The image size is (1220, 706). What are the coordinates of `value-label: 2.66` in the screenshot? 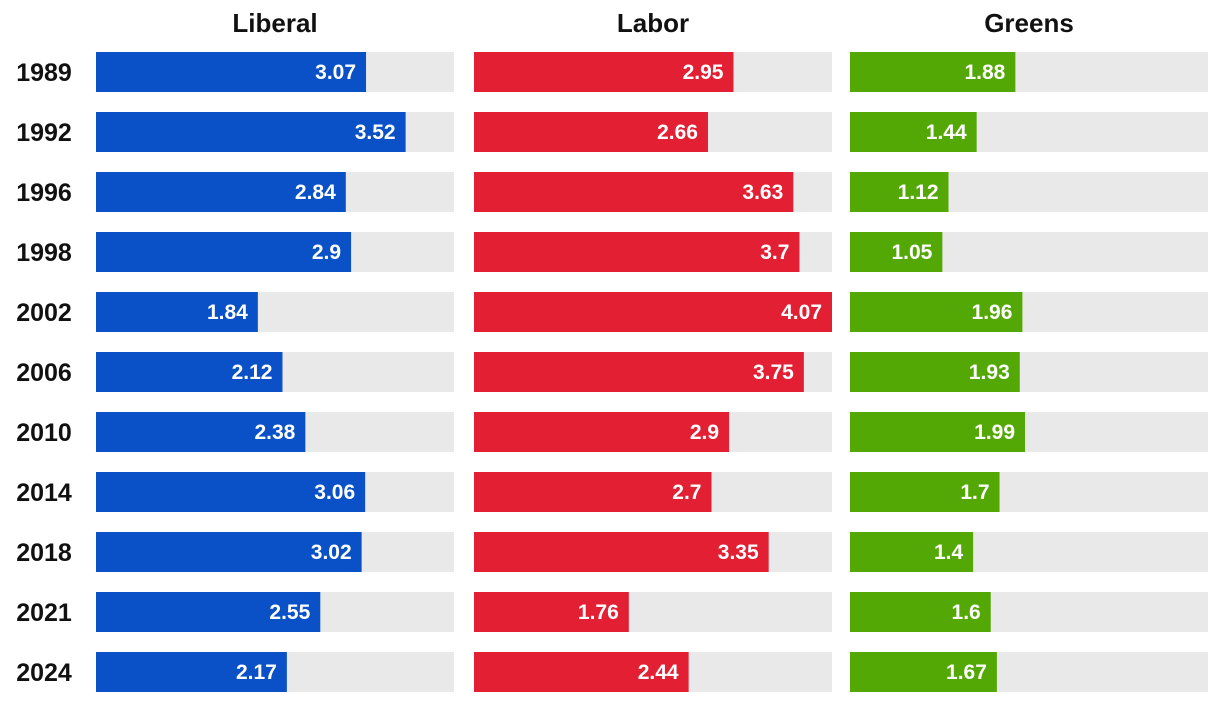 It's located at (677, 132).